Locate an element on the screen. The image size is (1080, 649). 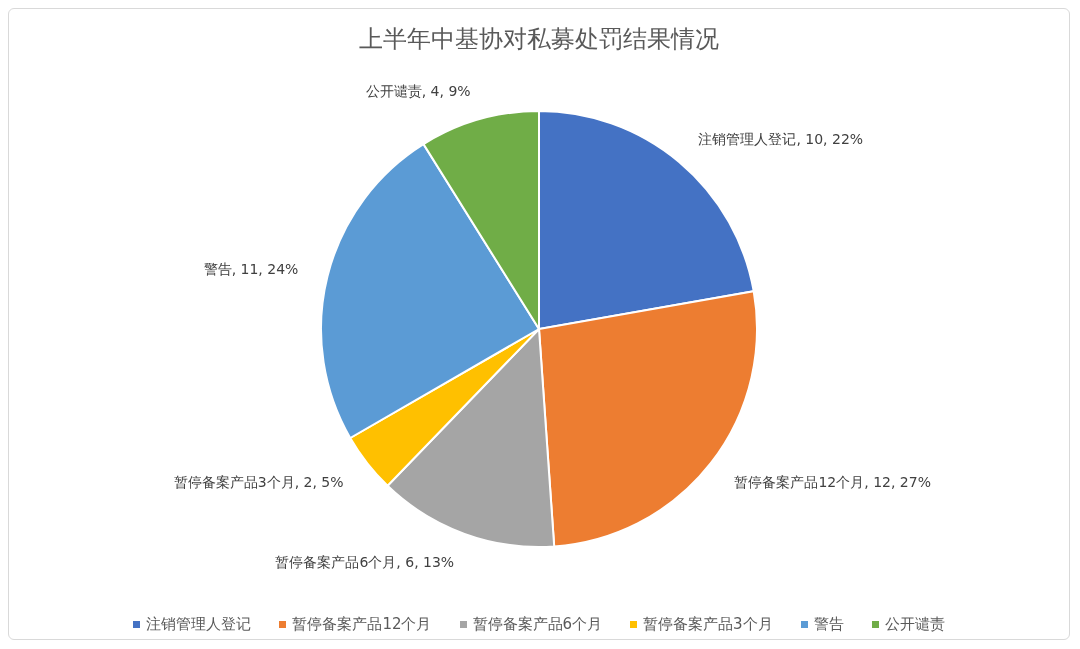
data-label: 暂停备案产品3个月, 2, 5% is located at coordinates (258, 481).